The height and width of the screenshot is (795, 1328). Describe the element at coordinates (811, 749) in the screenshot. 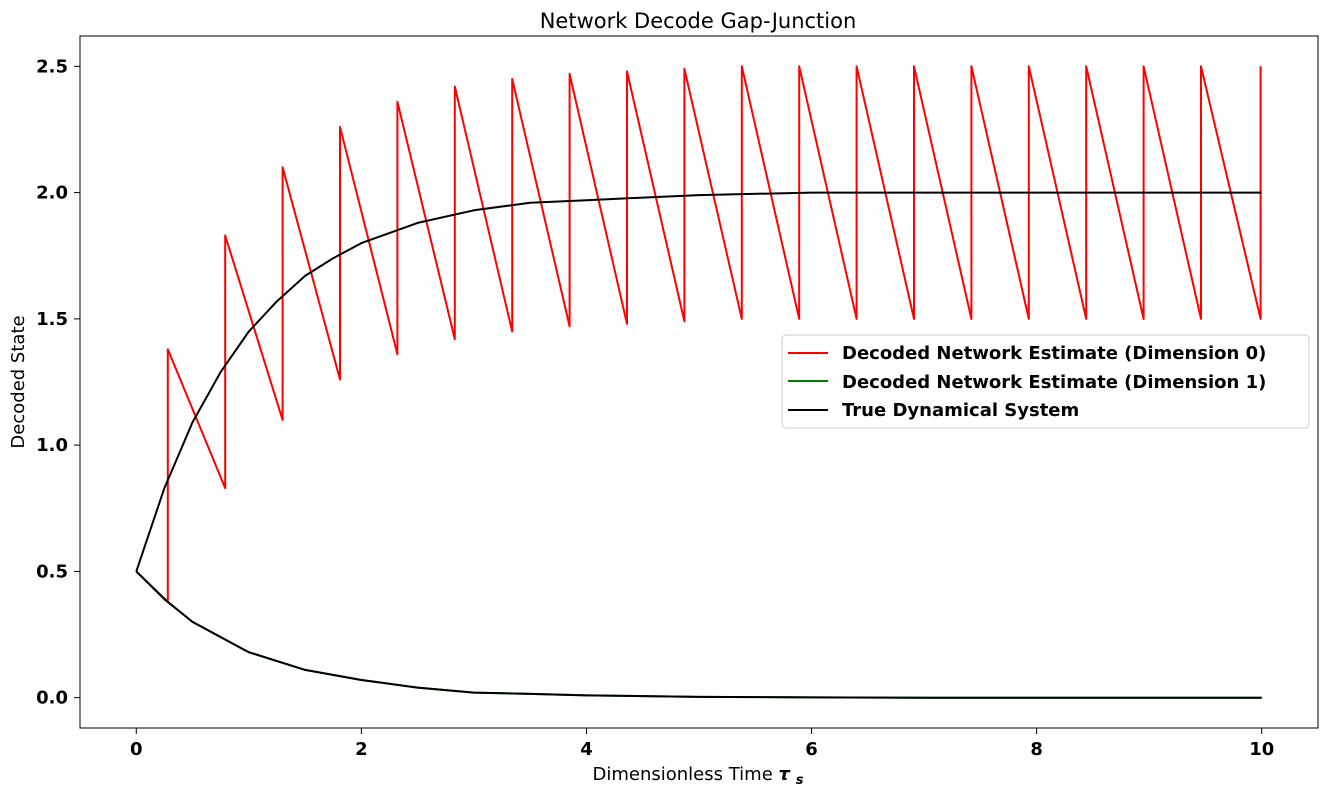

I see `x-tick-label: 6` at that location.